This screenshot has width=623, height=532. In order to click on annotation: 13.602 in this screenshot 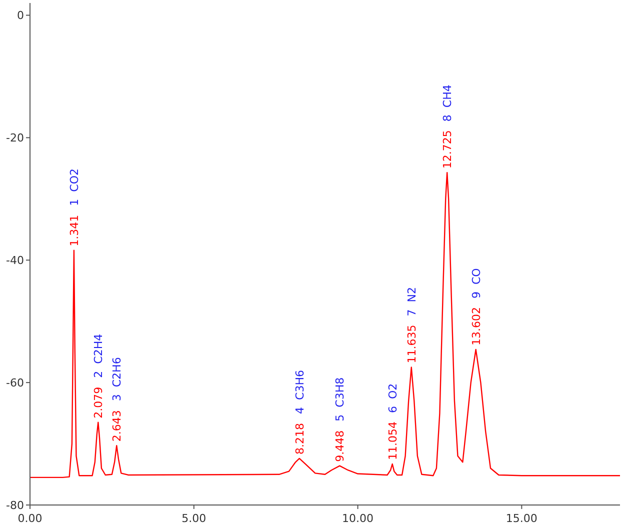, I will do `click(476, 326)`.